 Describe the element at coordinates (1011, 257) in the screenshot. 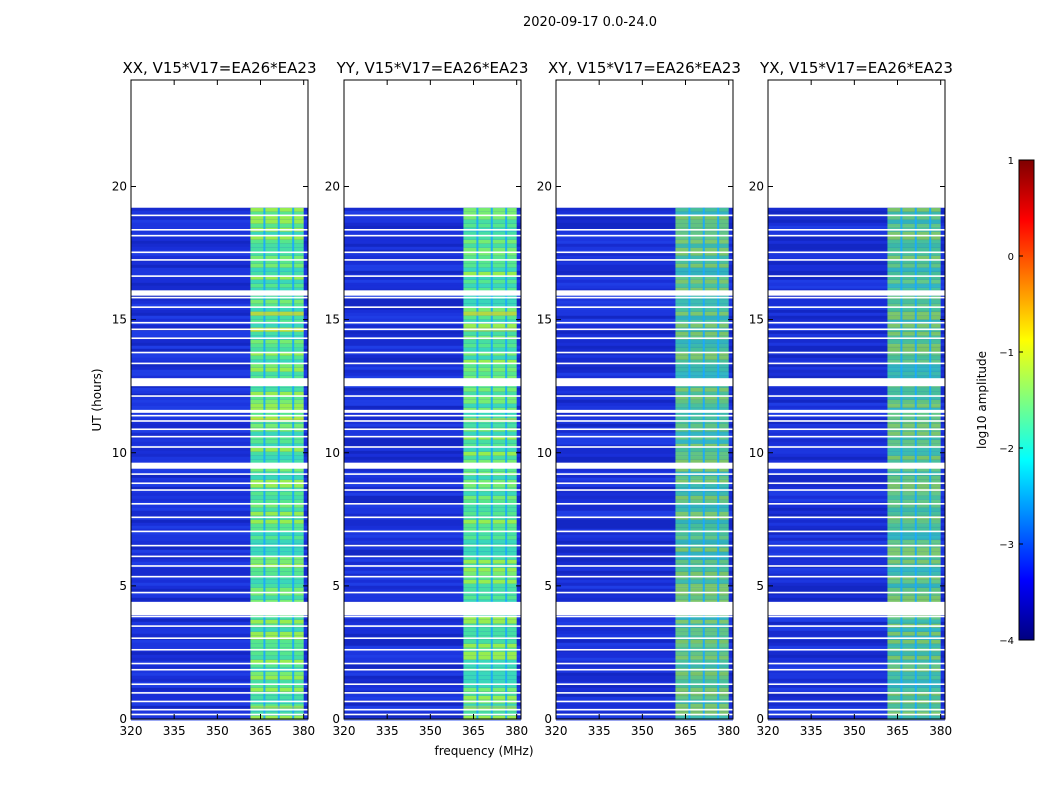

I see `colorbar-tick-label: 0` at that location.